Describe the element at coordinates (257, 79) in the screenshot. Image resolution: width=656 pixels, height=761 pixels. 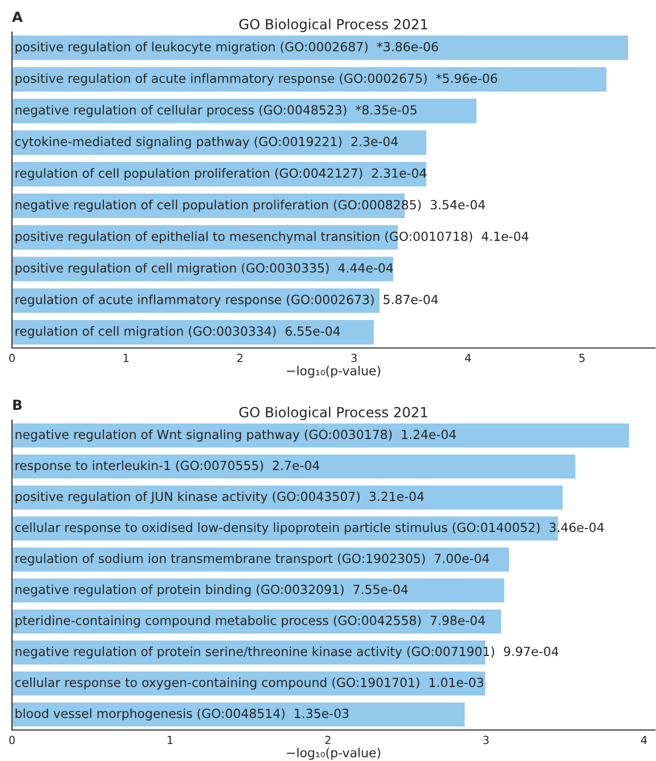
I see `y-tick-label: positive regulation of acute inflammatory response (GO:0002675) *5.96e-06` at that location.